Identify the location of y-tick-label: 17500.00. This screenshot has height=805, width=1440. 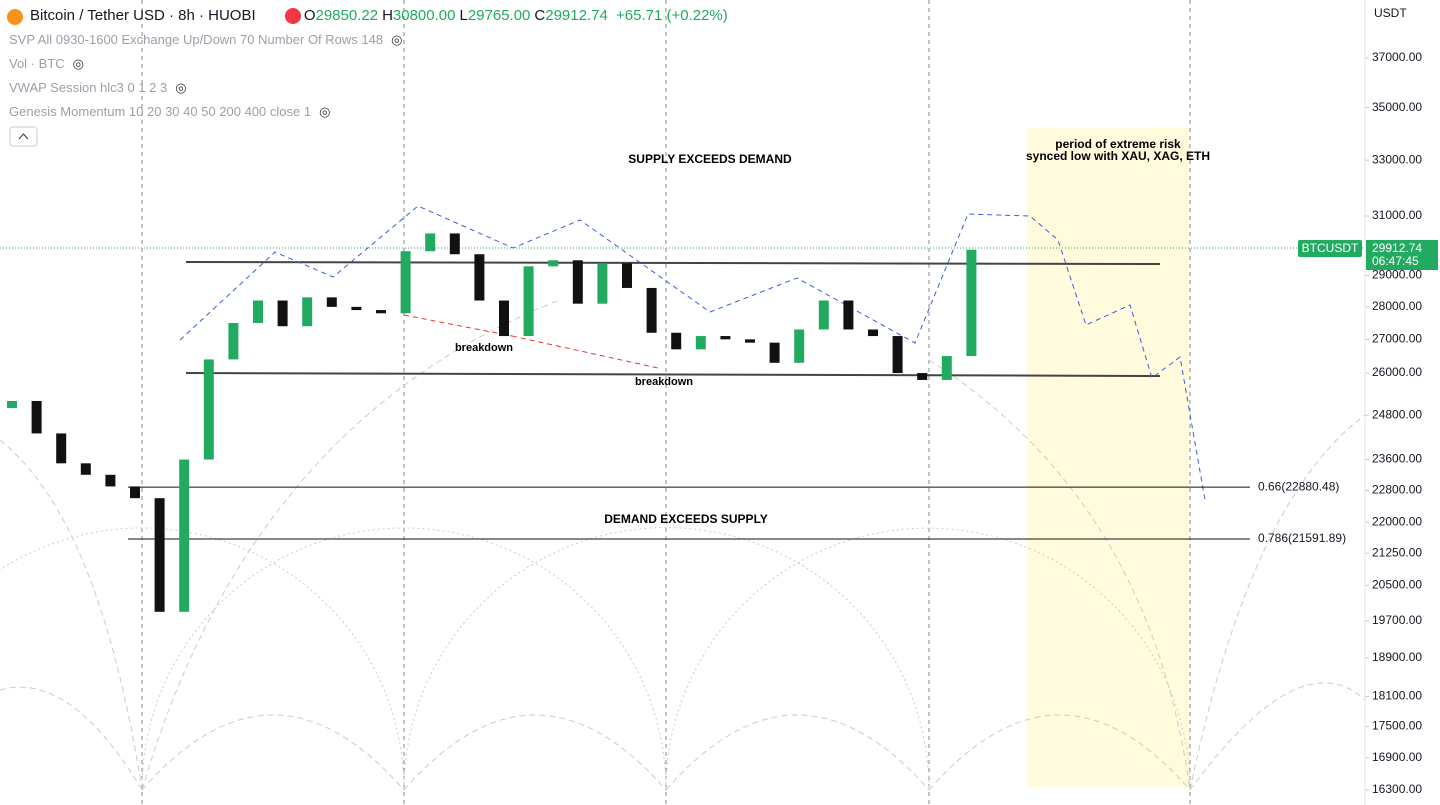
(1397, 726).